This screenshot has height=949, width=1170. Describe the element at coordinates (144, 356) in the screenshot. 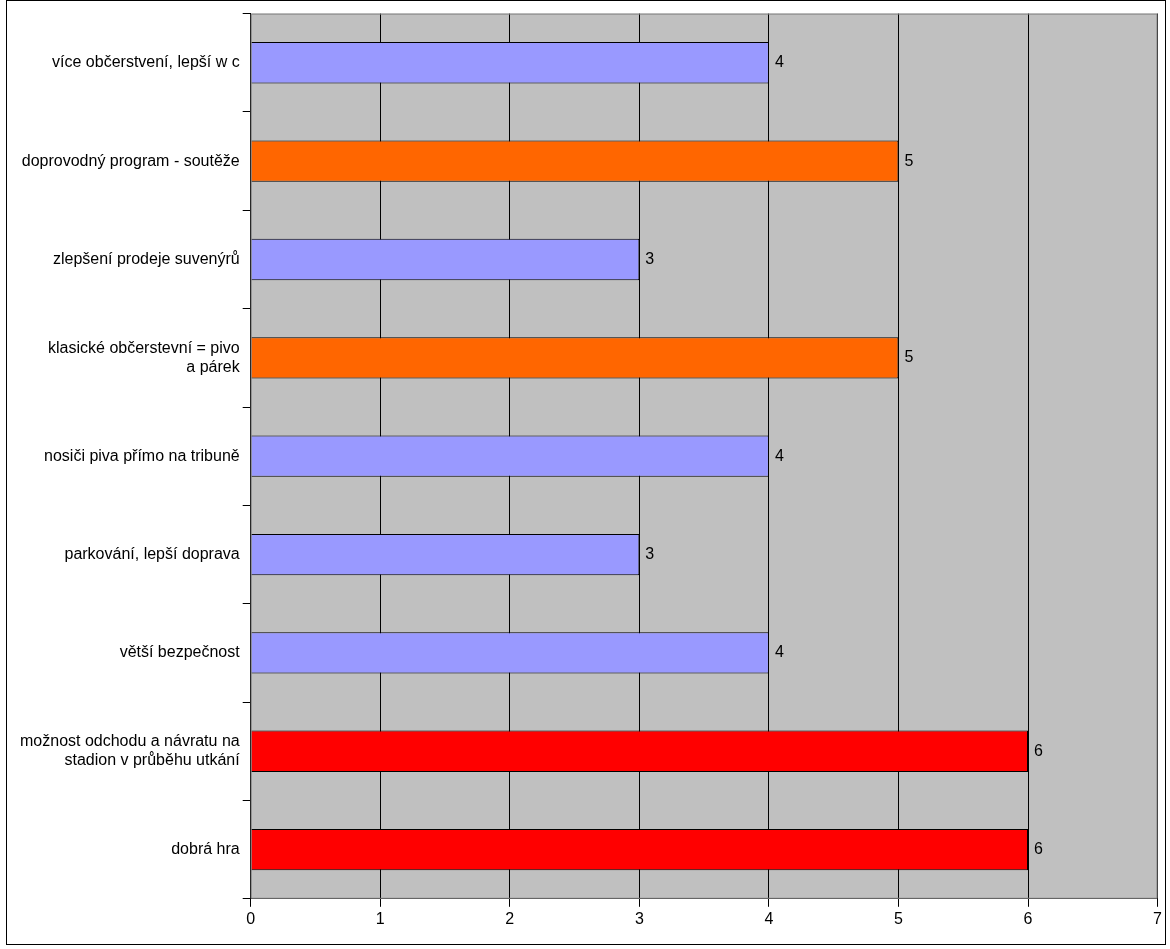

I see `y-tick-label: klasické občerstevní = pivo a párek` at that location.